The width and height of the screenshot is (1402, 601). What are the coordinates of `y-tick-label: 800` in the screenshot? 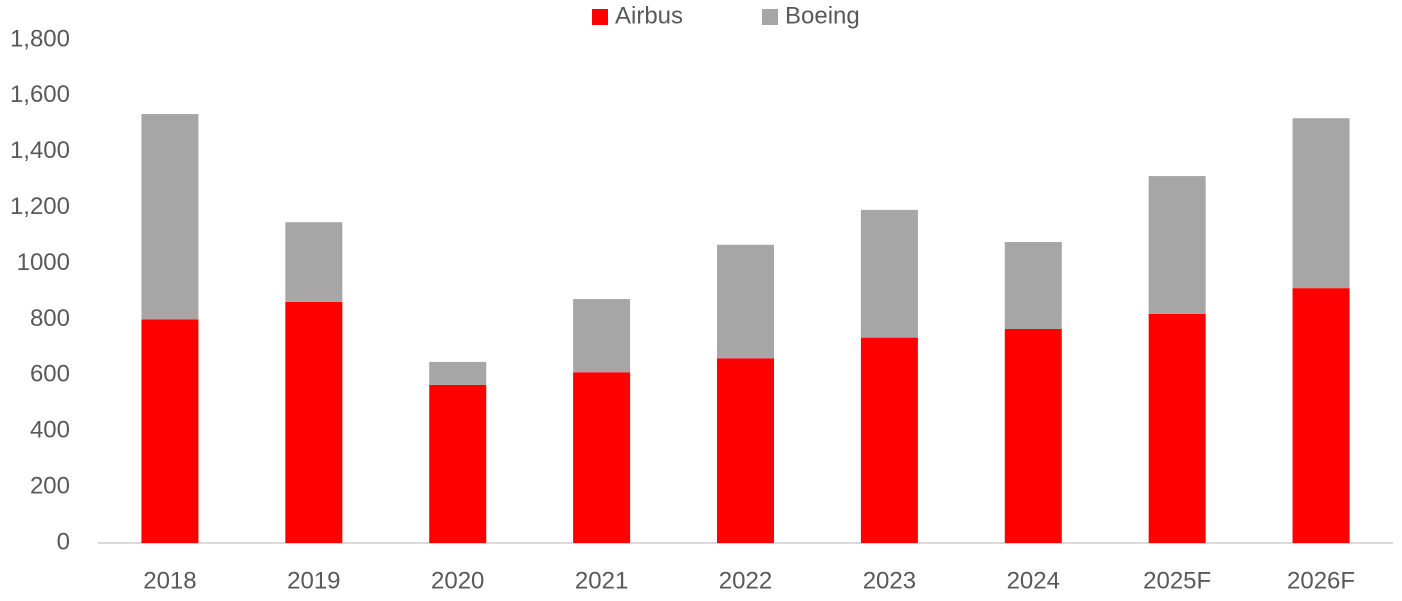 It's located at (50, 318).